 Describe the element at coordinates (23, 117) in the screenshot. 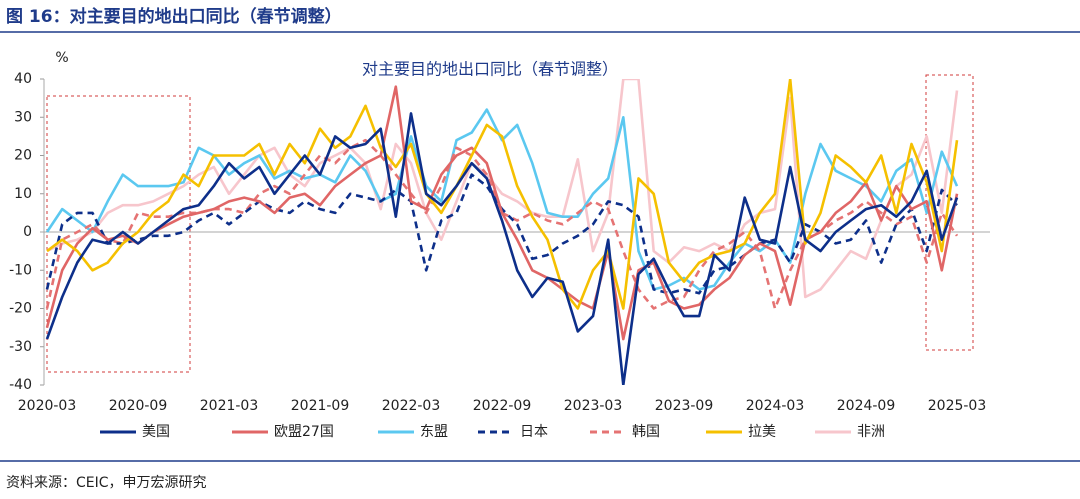

I see `y-tick-label: 30` at that location.